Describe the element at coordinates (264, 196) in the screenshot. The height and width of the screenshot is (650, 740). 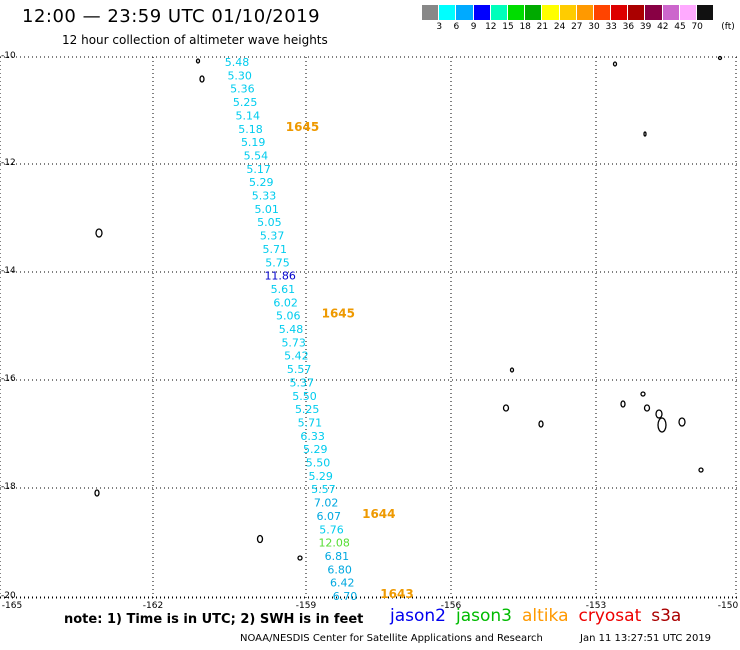
I see `wave-height-value: 5.33` at that location.